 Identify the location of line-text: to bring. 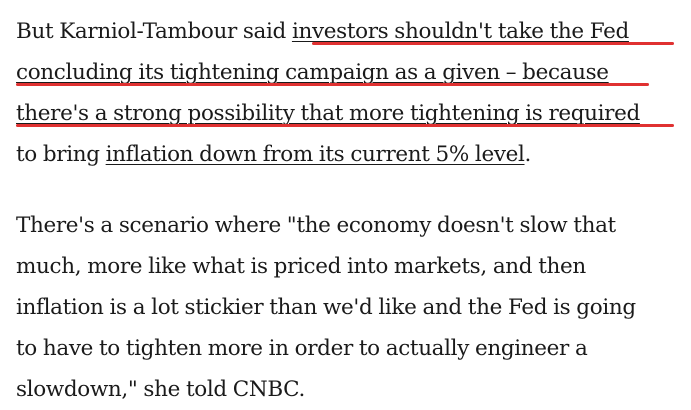
(61, 154).